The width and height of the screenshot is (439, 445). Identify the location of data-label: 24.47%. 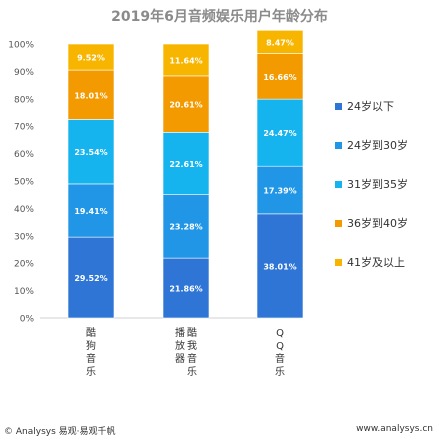
(279, 133).